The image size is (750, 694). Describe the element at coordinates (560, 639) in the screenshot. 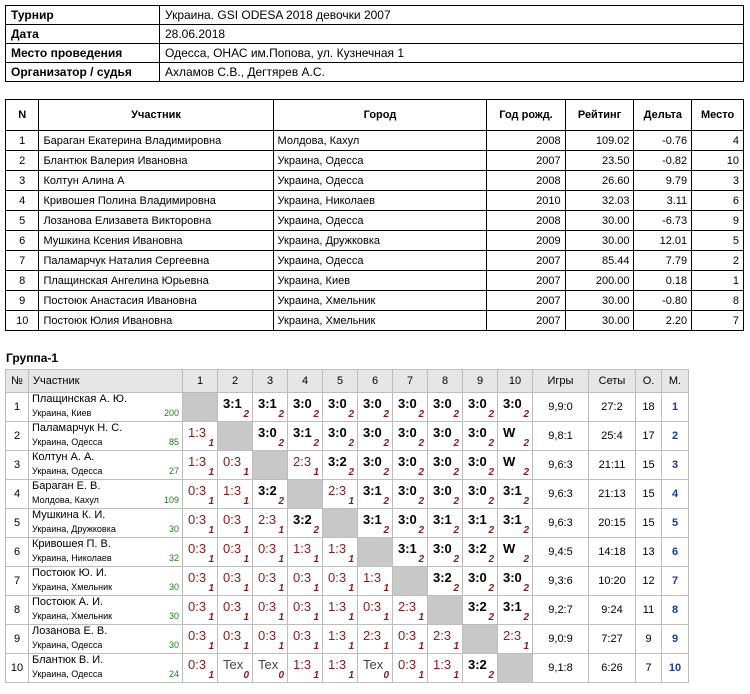

I see `grid-games: 9,0:9` at that location.